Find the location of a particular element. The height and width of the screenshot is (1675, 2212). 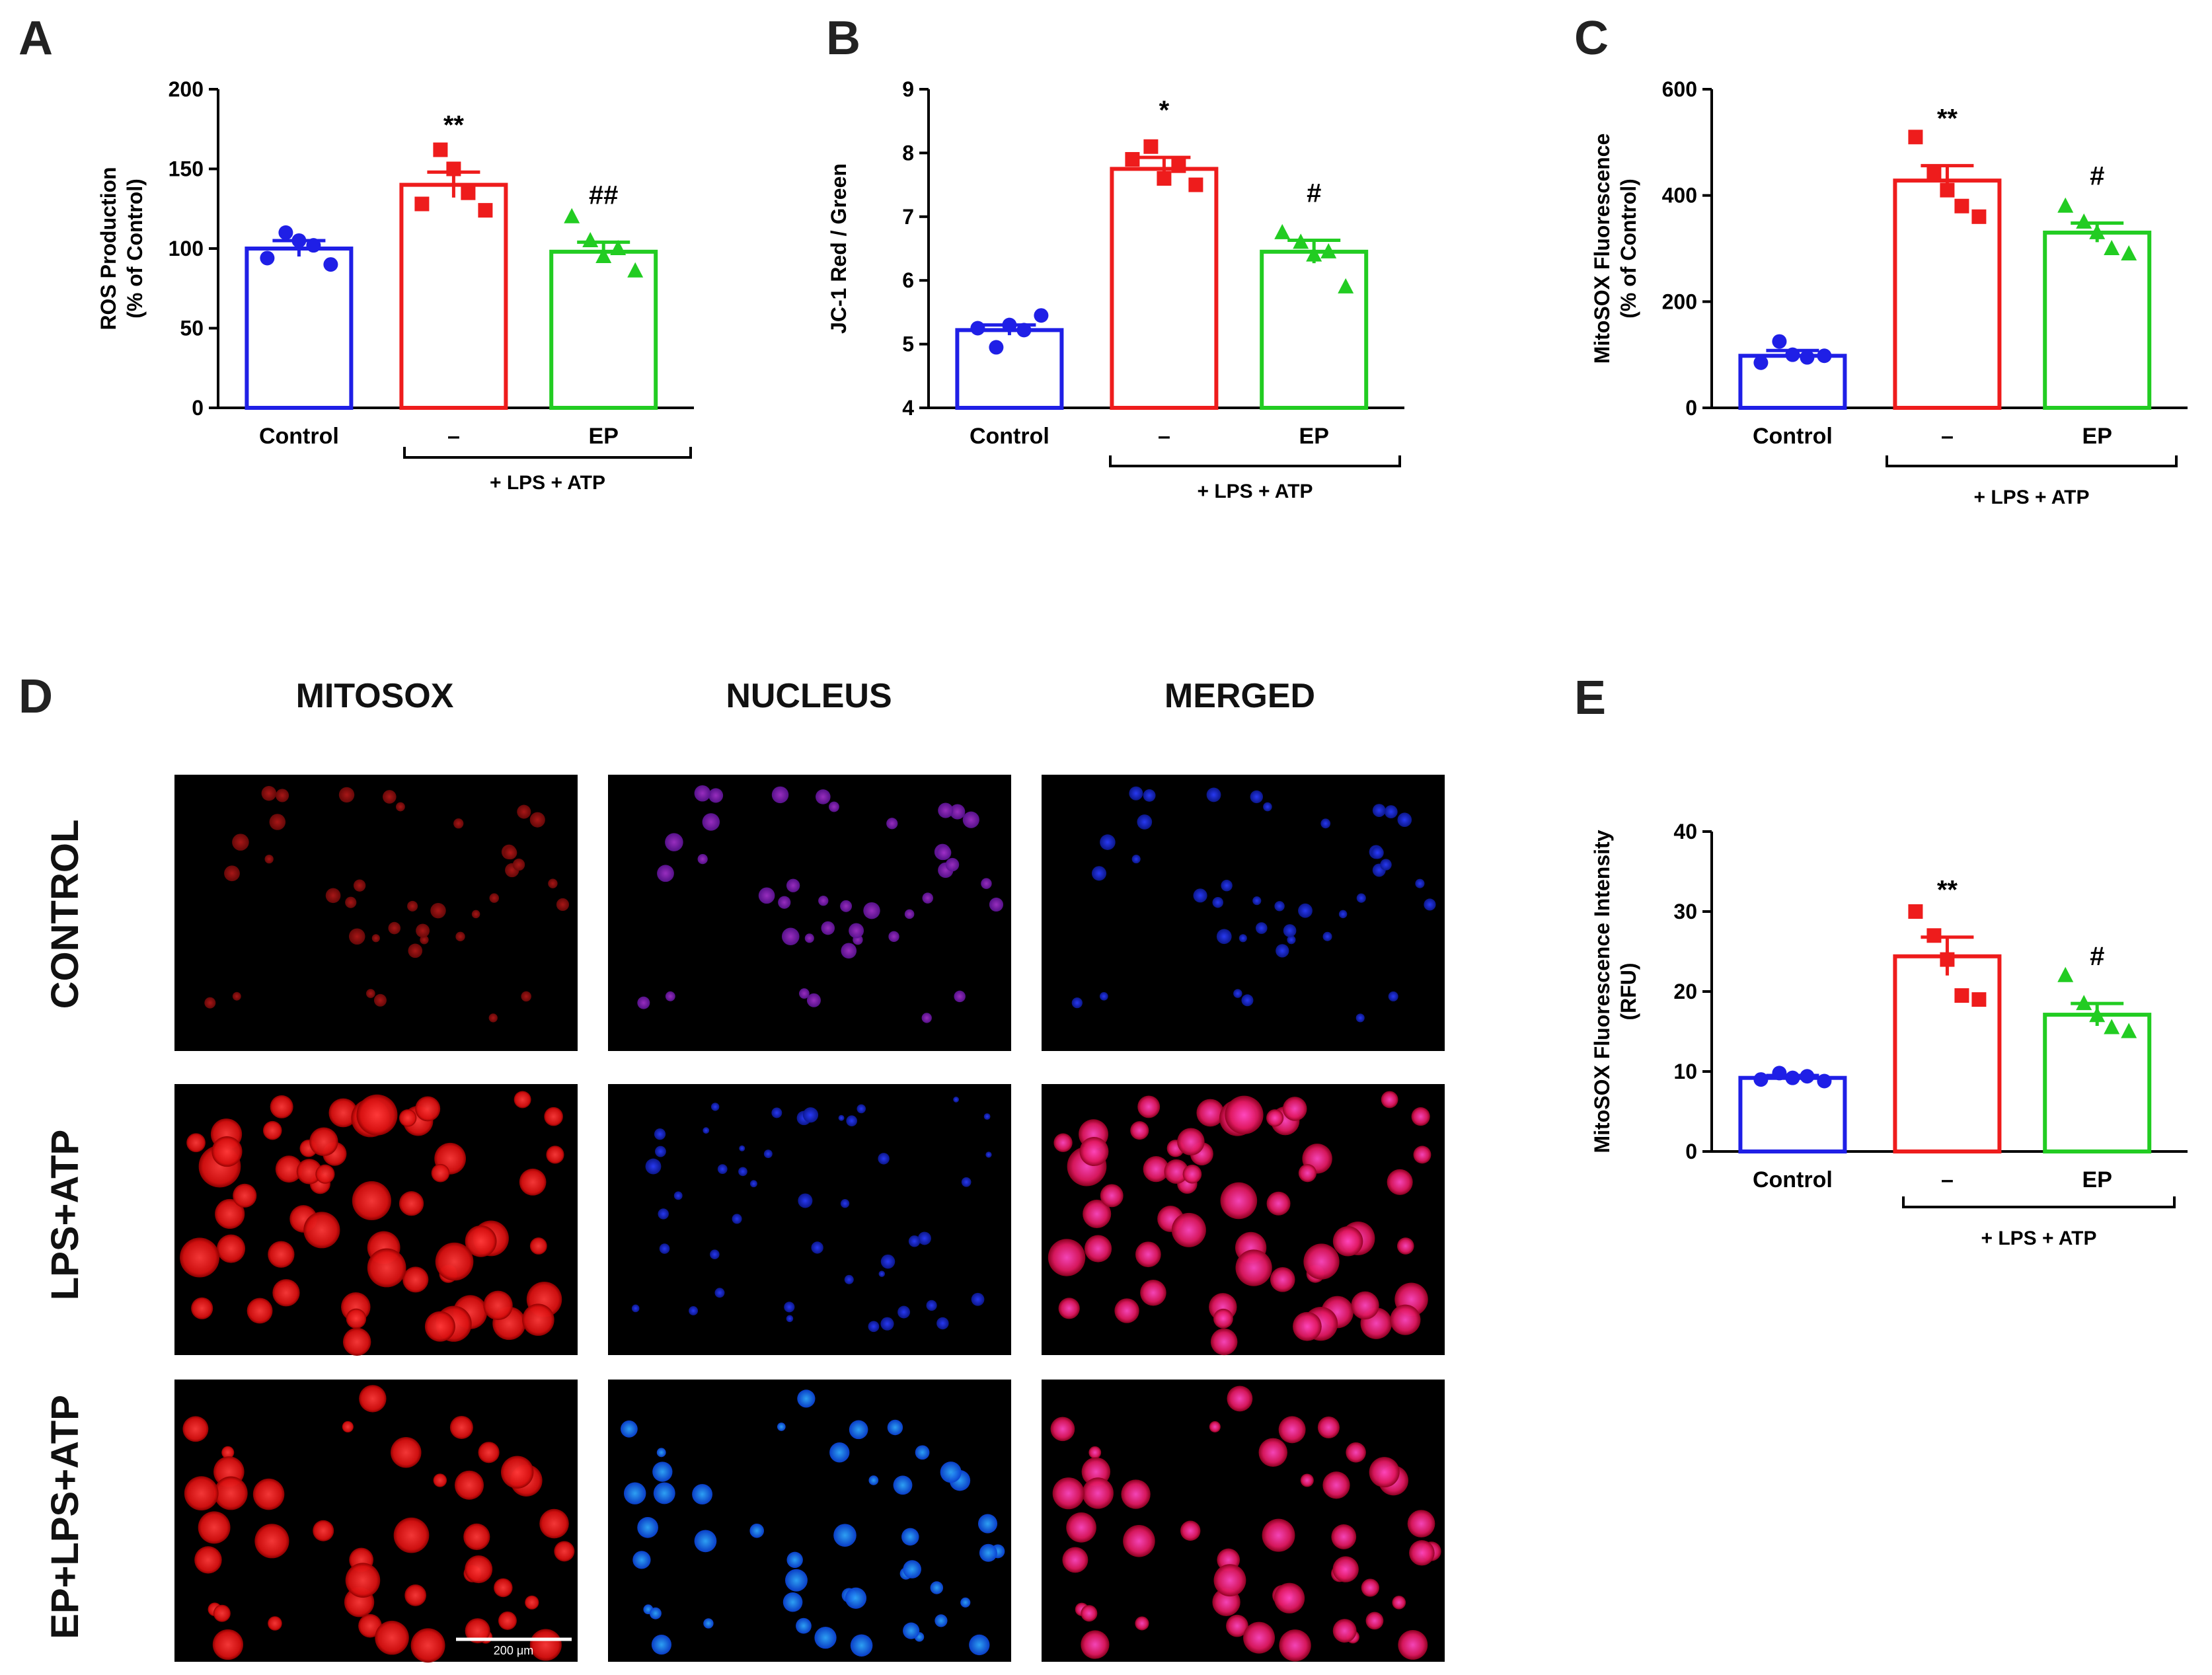

y-tick-label: 4 is located at coordinates (908, 408).